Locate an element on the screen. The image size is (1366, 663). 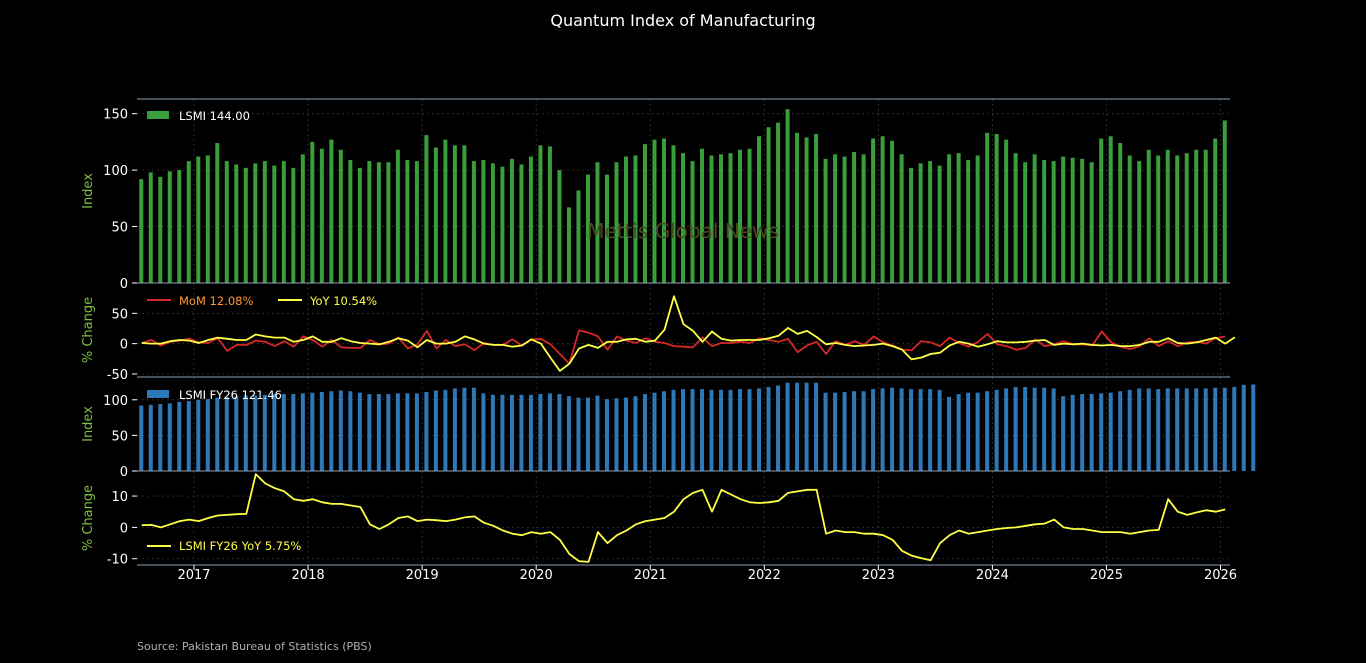
y-axis-label: % Change is located at coordinates (88, 330).